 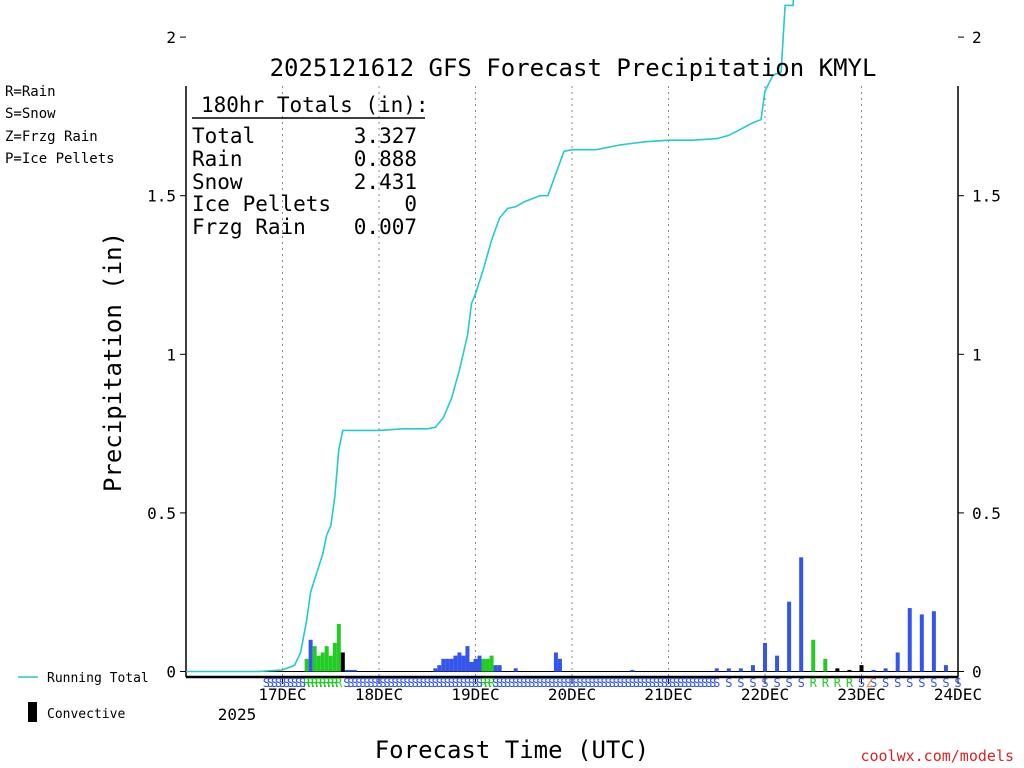 What do you see at coordinates (217, 159) in the screenshot?
I see `totals-label-rain: Rain` at bounding box center [217, 159].